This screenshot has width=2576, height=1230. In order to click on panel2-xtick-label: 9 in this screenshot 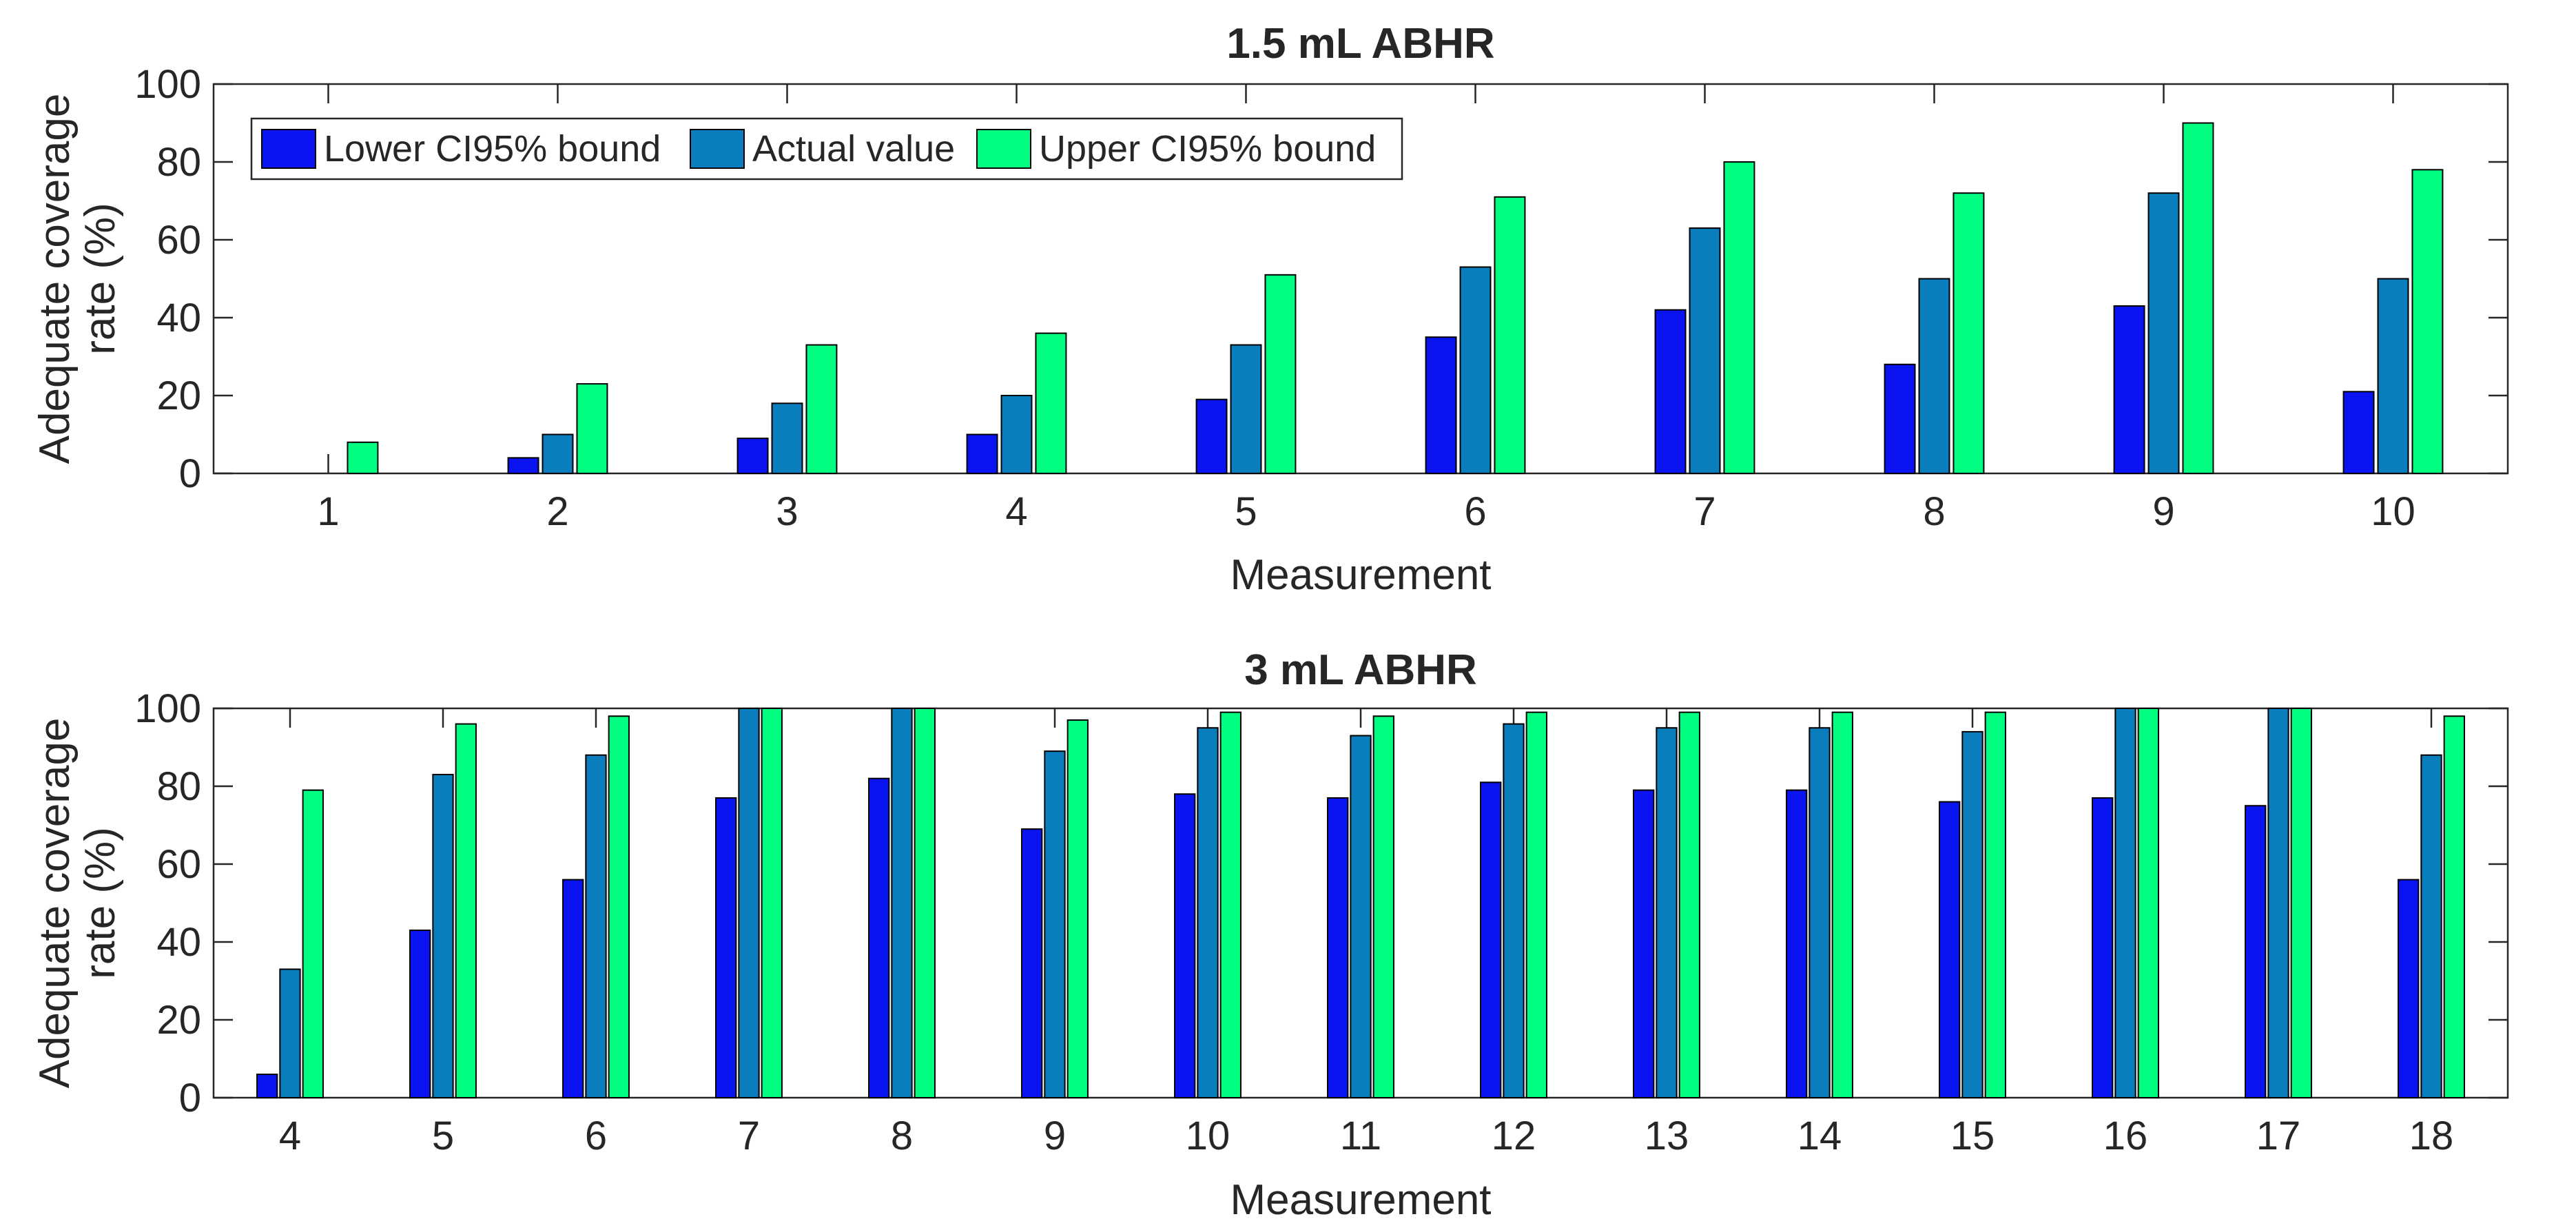, I will do `click(1055, 1136)`.